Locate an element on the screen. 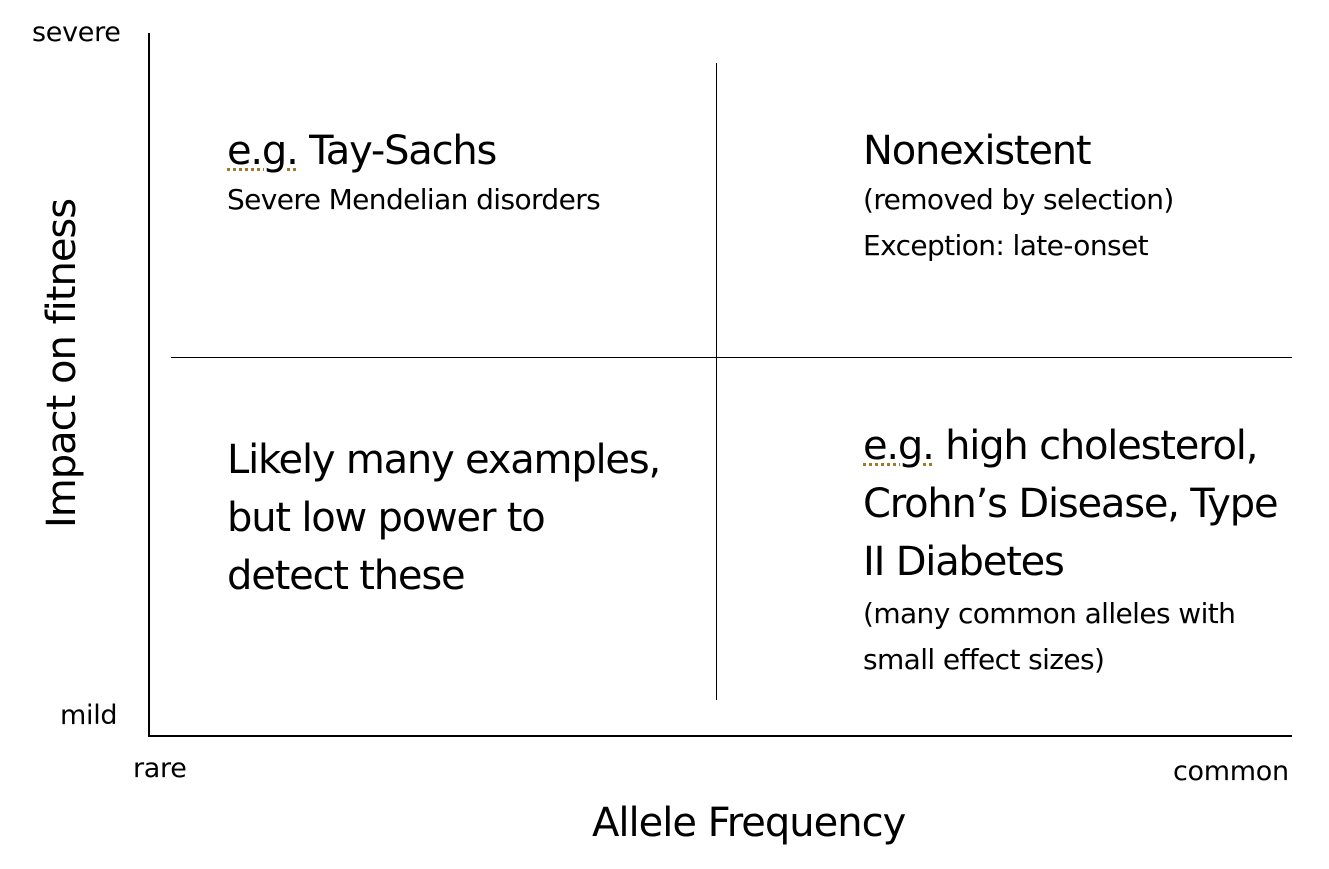 This screenshot has width=1329, height=869. bottom-right-line2: Crohn’s Disease, Type is located at coordinates (1071, 504).